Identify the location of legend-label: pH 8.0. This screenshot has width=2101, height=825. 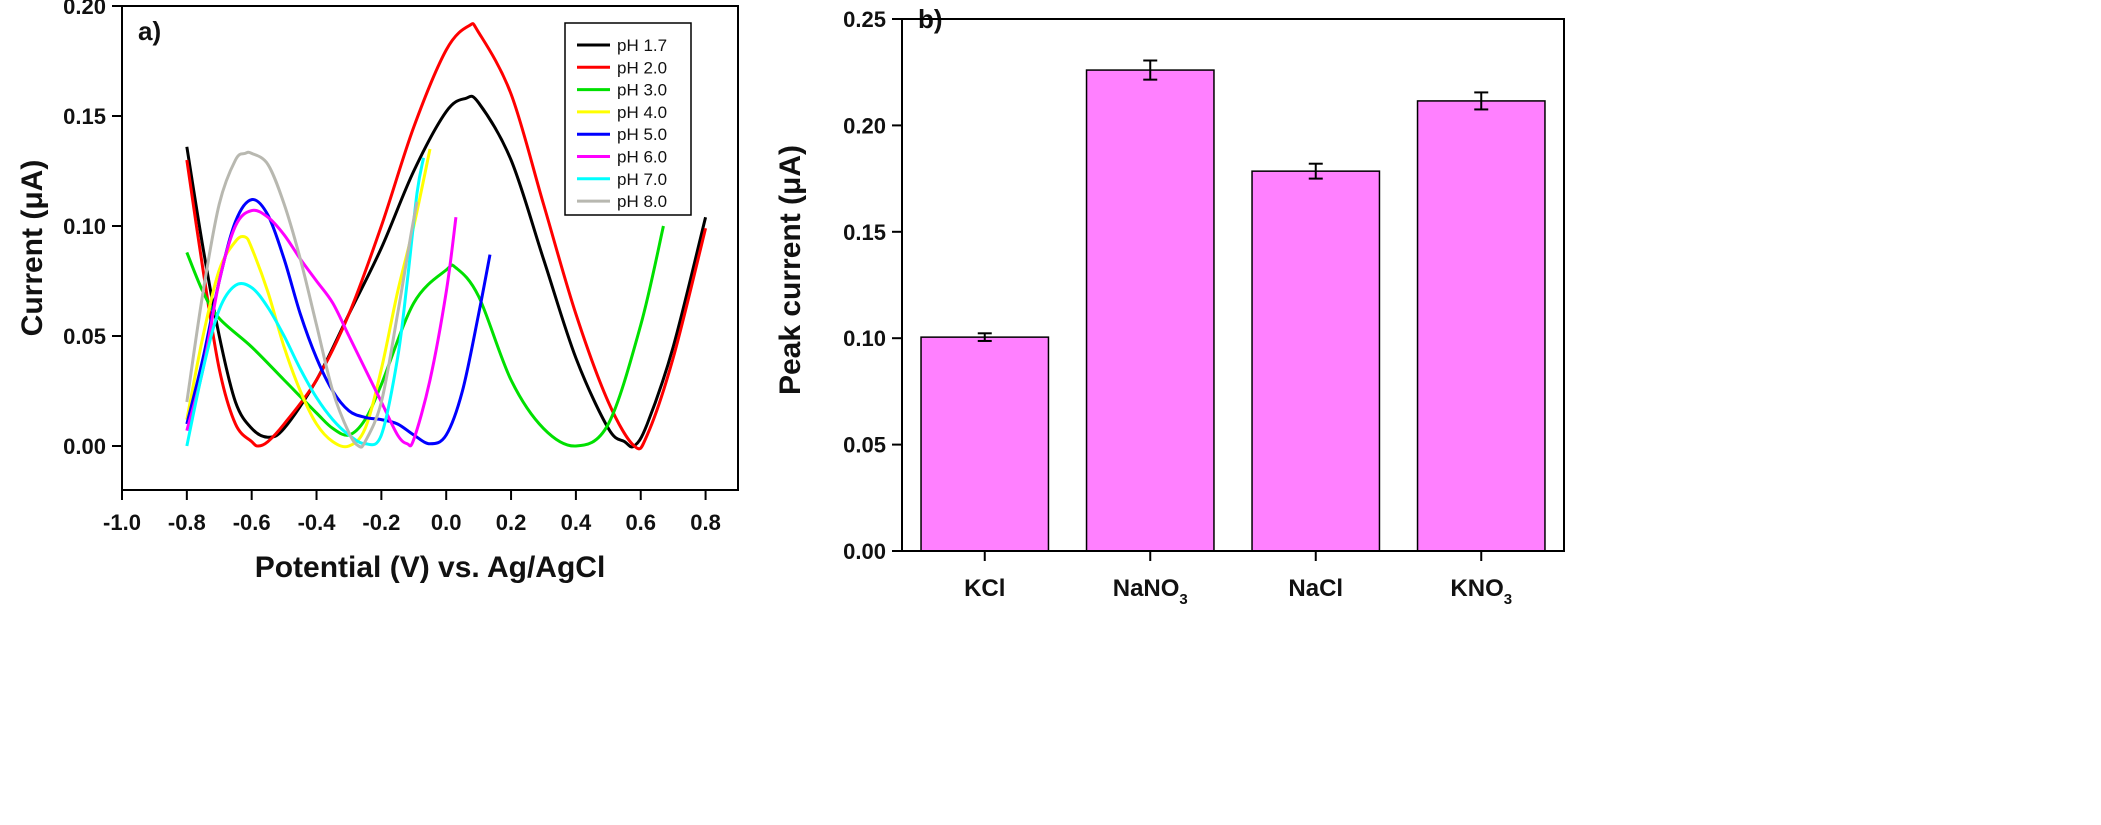
(642, 201).